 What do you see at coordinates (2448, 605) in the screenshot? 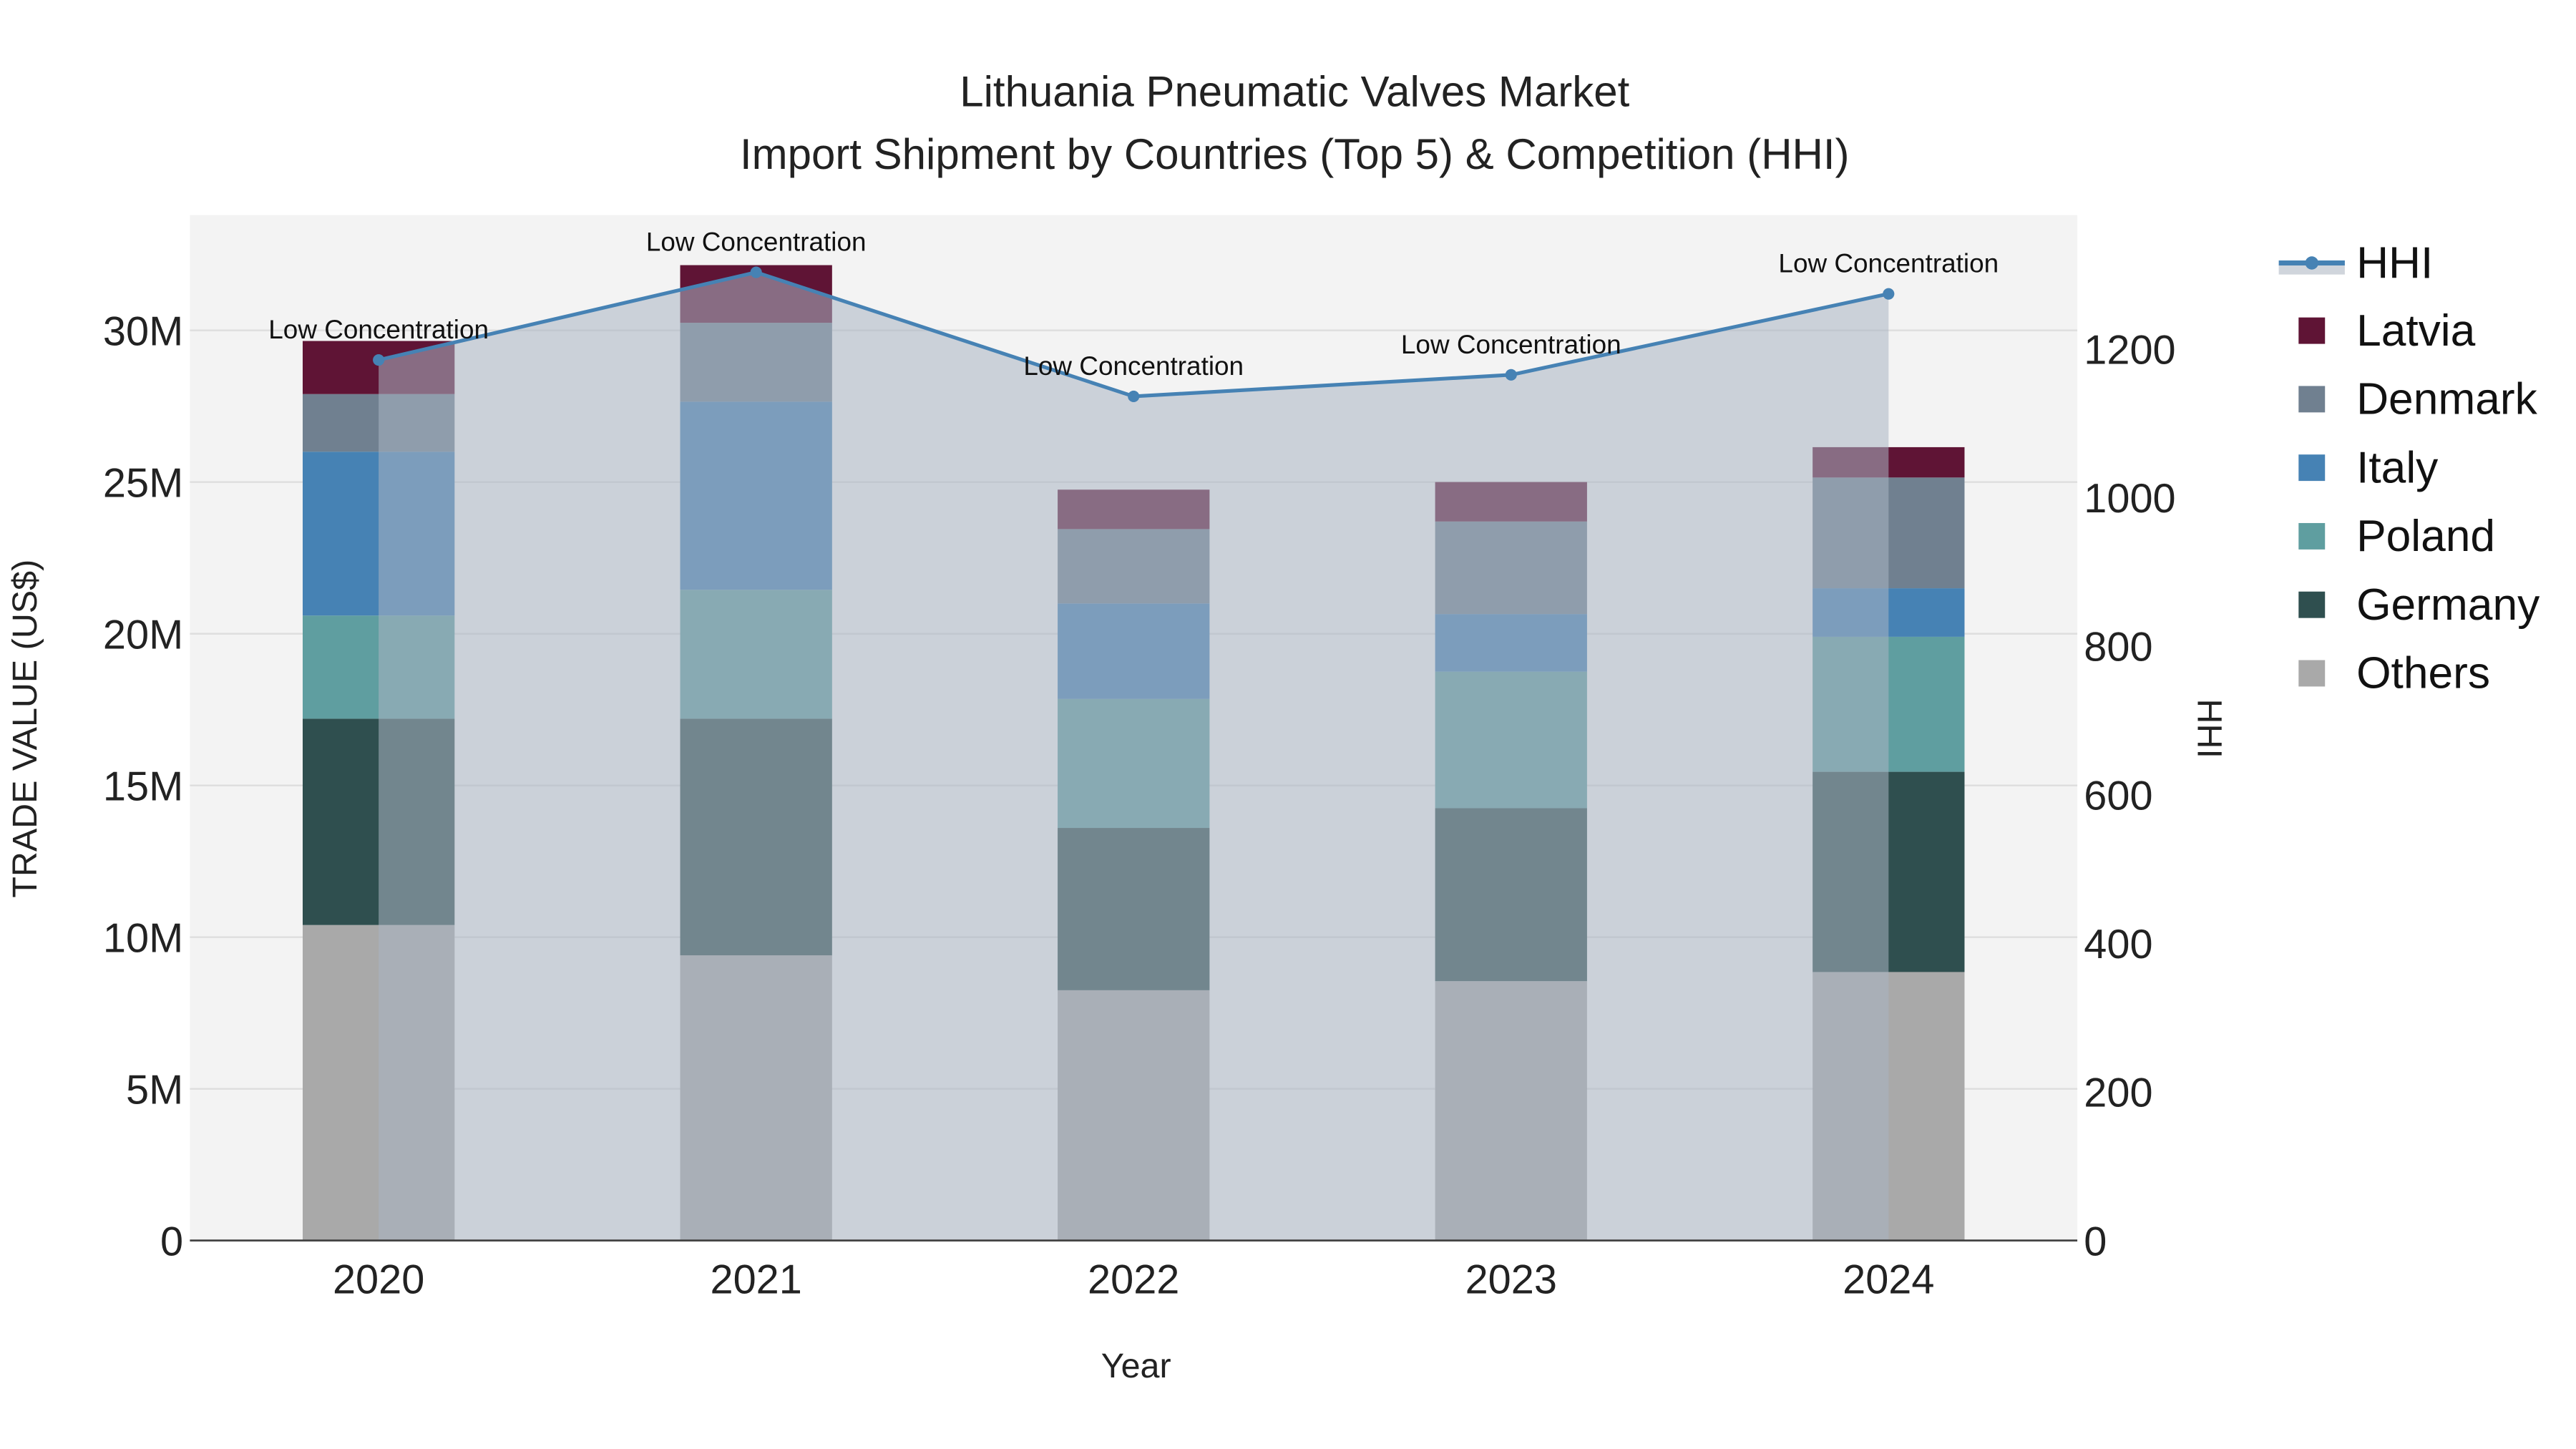
I see `legend-label-germany: Germany` at bounding box center [2448, 605].